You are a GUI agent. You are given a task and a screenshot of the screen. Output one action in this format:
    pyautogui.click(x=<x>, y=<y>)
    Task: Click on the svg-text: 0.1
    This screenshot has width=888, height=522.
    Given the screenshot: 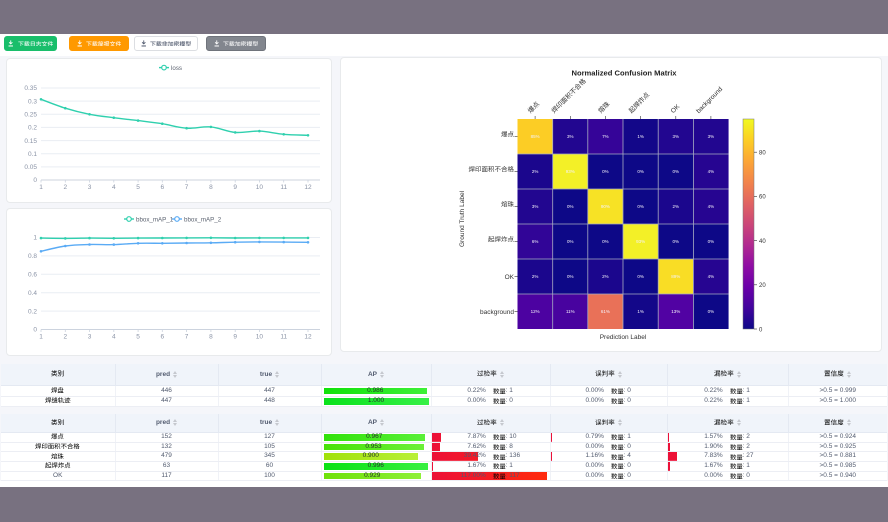 What is the action you would take?
    pyautogui.click(x=32, y=154)
    